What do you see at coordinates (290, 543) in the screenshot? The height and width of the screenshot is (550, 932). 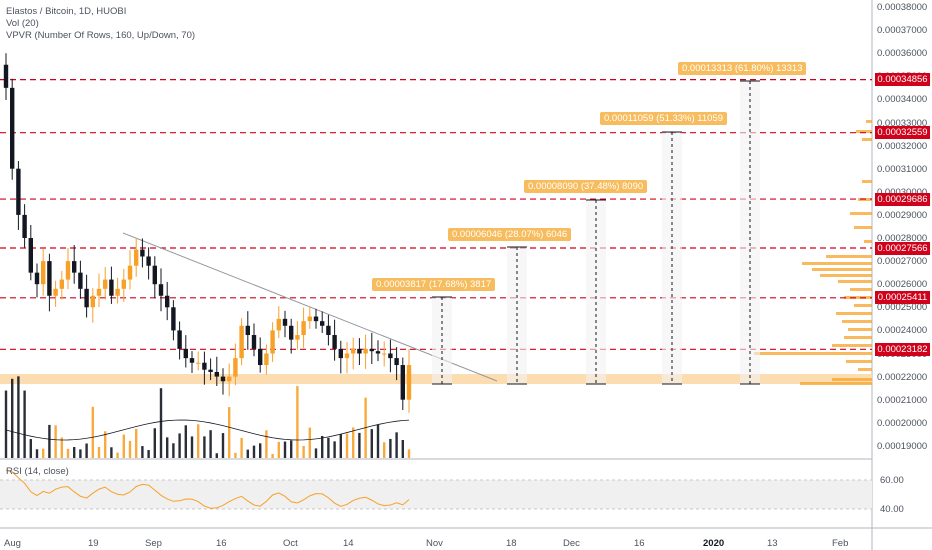 I see `time-axis-label: Oct` at bounding box center [290, 543].